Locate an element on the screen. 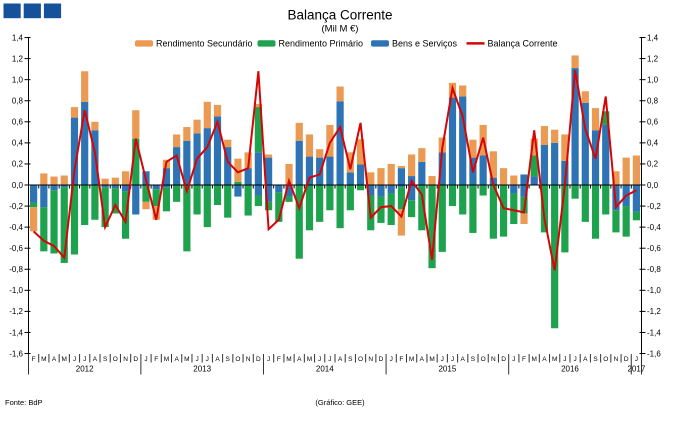 The image size is (680, 423). svg-text: Rendimento Primário is located at coordinates (321, 43).